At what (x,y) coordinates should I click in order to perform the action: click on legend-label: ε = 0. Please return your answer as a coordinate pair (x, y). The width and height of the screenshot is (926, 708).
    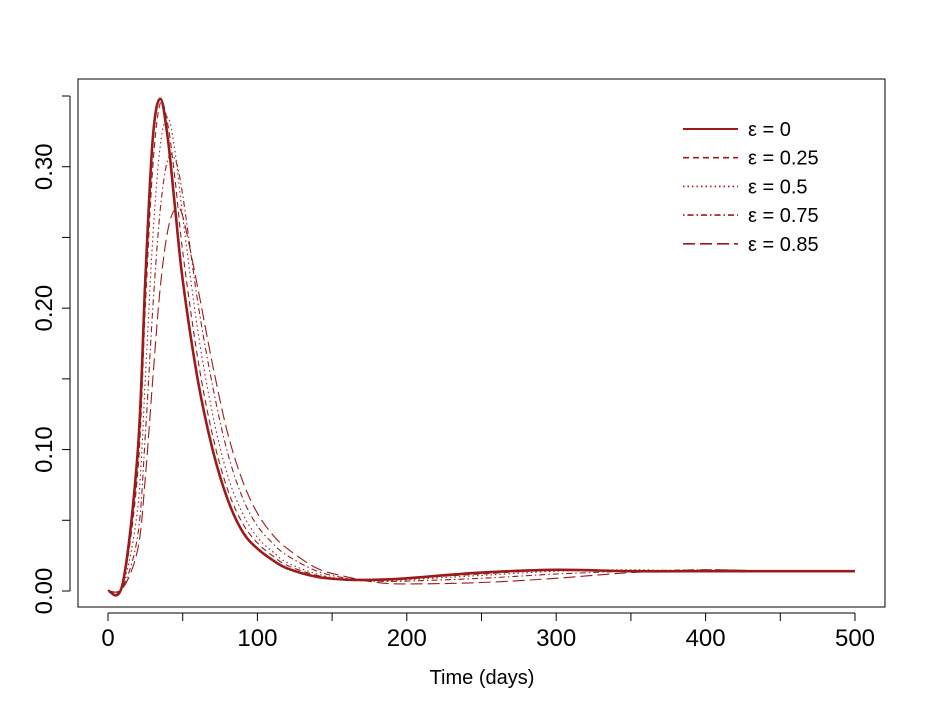
    Looking at the image, I should click on (769, 130).